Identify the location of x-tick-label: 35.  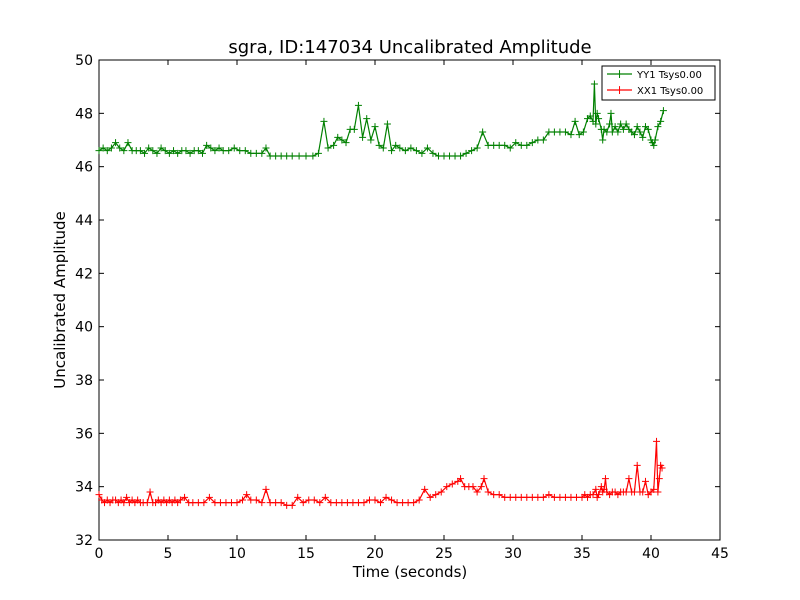
(582, 554).